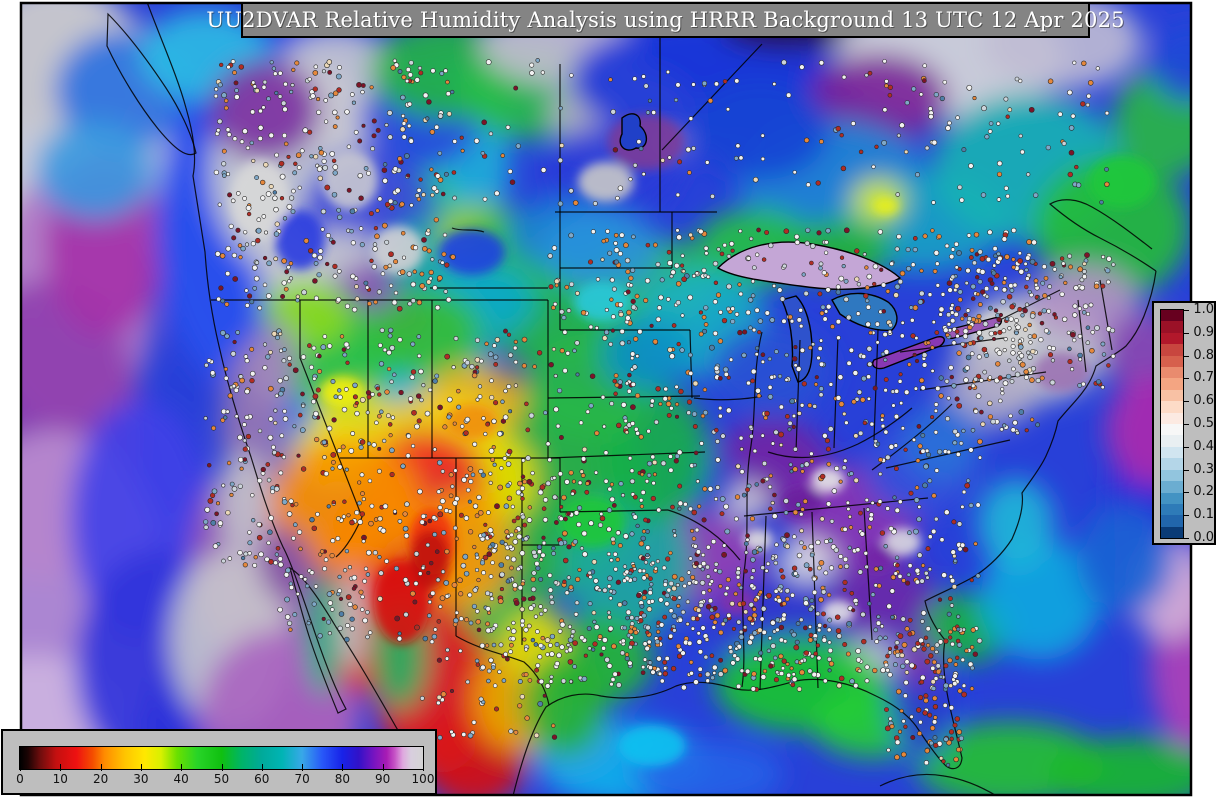 Image resolution: width=1216 pixels, height=800 pixels. Describe the element at coordinates (302, 779) in the screenshot. I see `colorbar-tick-label: 70` at that location.